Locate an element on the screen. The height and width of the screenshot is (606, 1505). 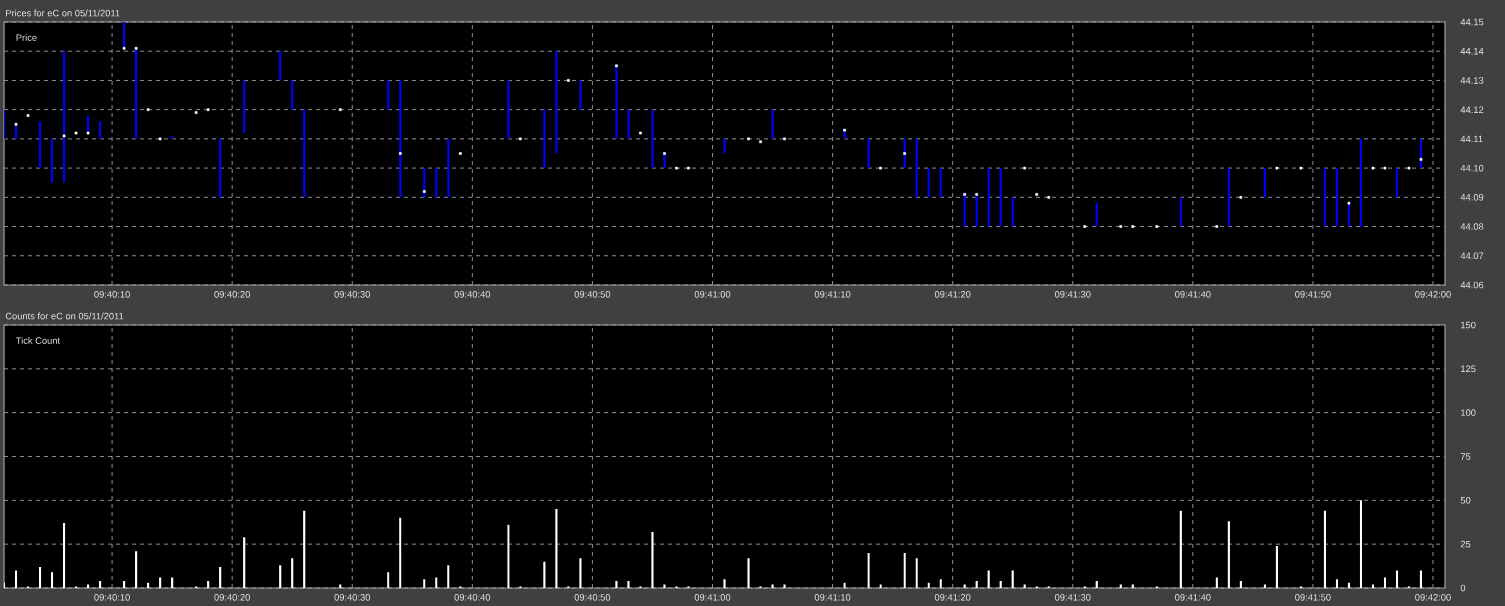
y-tick-label: 44.13 is located at coordinates (1472, 80).